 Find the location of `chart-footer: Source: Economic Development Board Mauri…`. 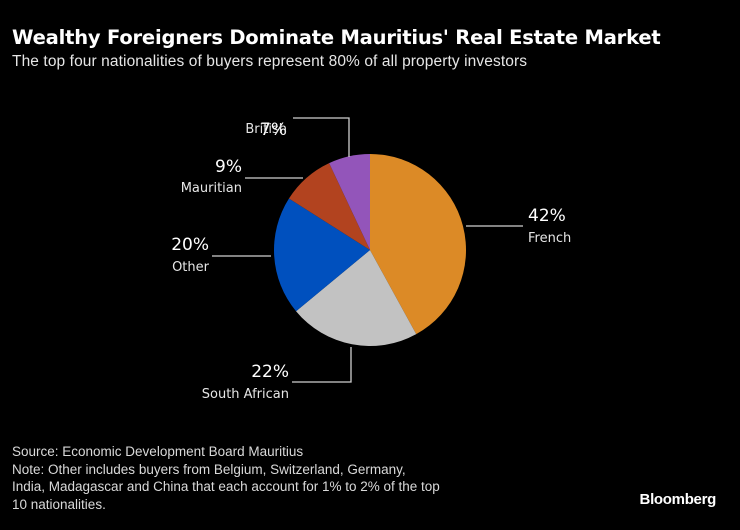

chart-footer: Source: Economic Development Board Mauri… is located at coordinates (292, 478).